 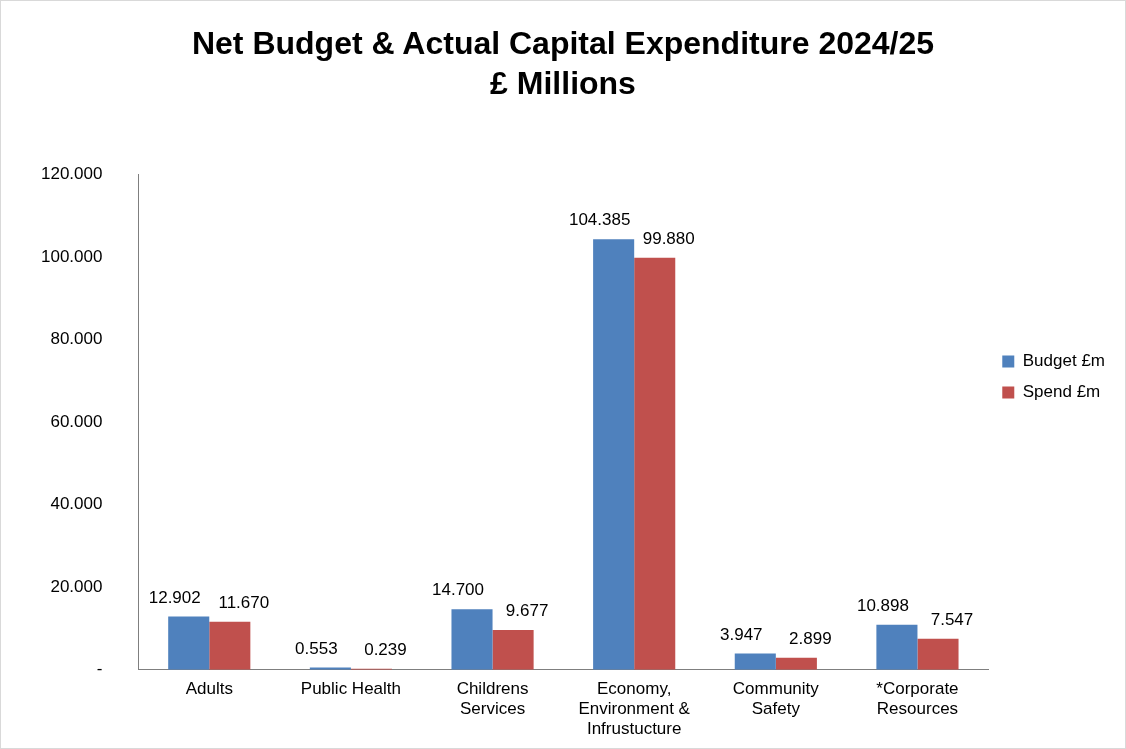 What do you see at coordinates (385, 649) in the screenshot?
I see `data-label: 0.239` at bounding box center [385, 649].